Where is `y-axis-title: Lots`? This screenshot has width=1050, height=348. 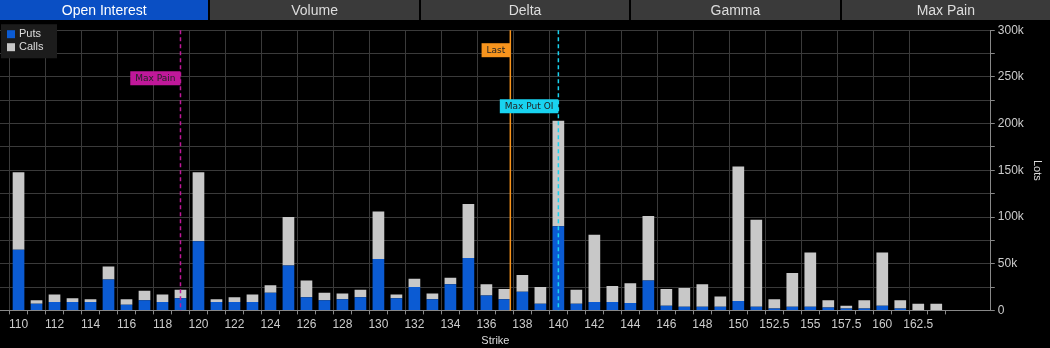
y-axis-title: Lots is located at coordinates (1038, 170).